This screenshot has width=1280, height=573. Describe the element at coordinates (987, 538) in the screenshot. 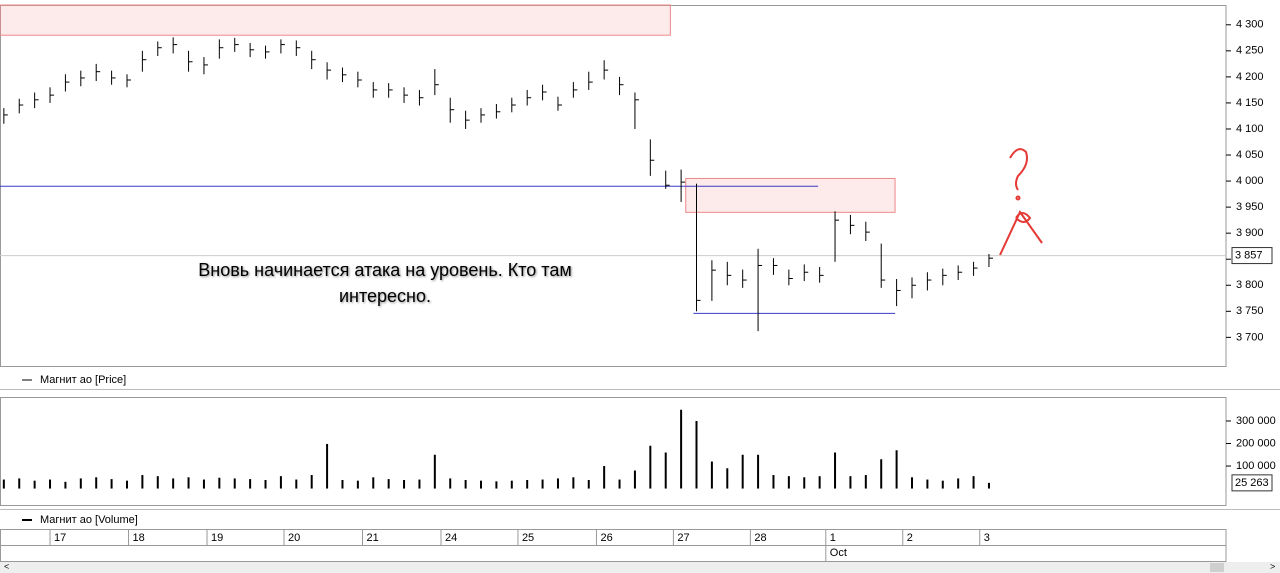

I see `x-tick-label: 3` at that location.